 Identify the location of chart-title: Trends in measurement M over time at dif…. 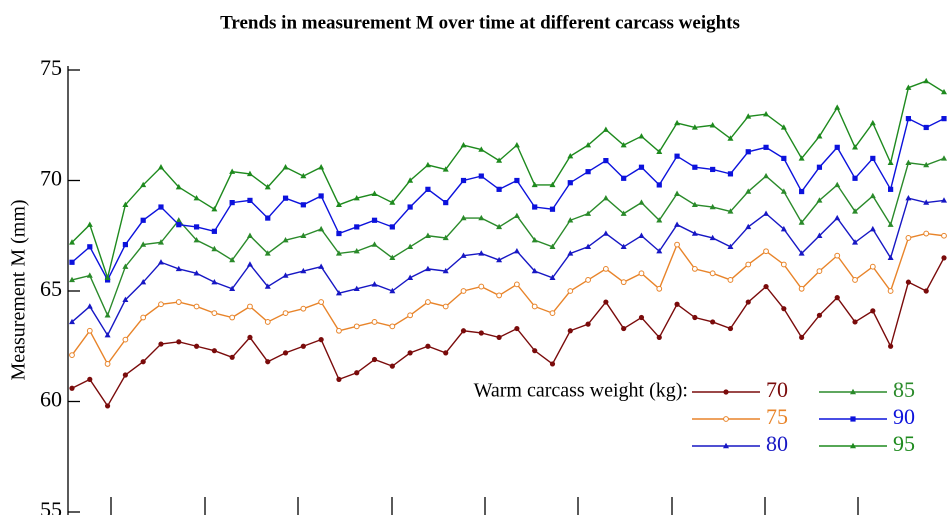
(480, 22).